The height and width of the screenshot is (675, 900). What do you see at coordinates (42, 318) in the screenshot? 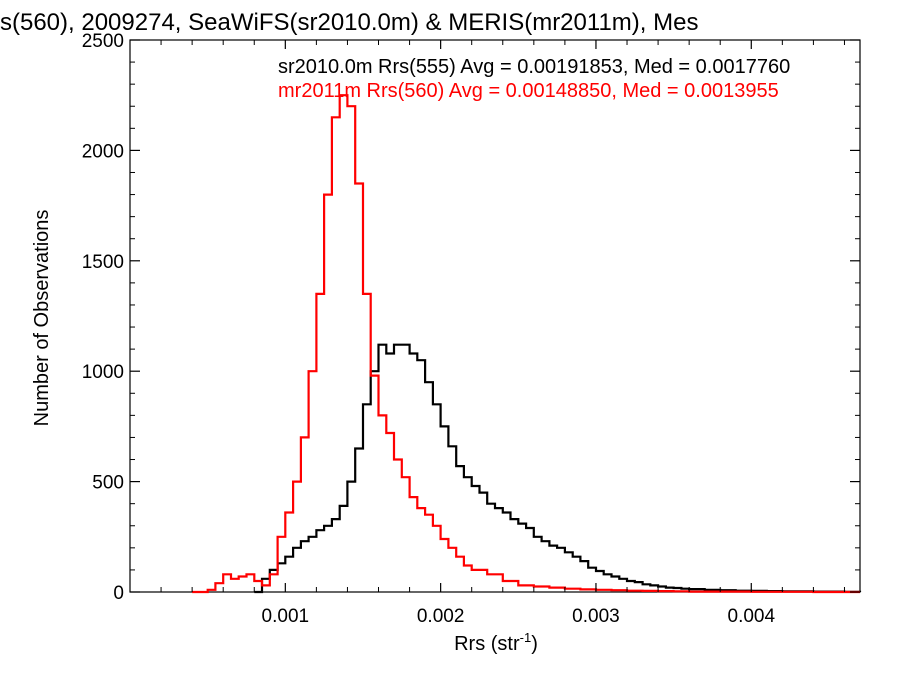
I see `y-axis-label: Number of Observations` at bounding box center [42, 318].